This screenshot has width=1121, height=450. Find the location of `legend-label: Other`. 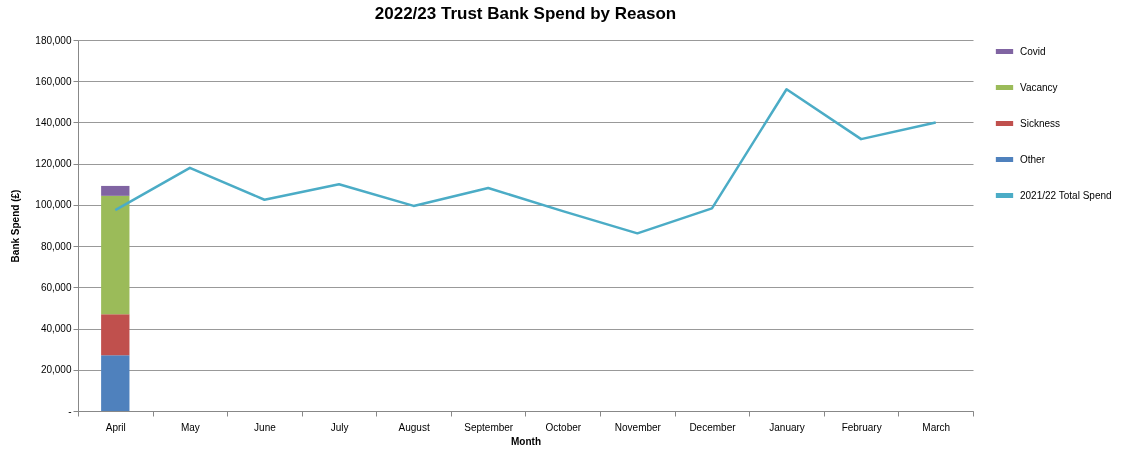

legend-label: Other is located at coordinates (1033, 159).